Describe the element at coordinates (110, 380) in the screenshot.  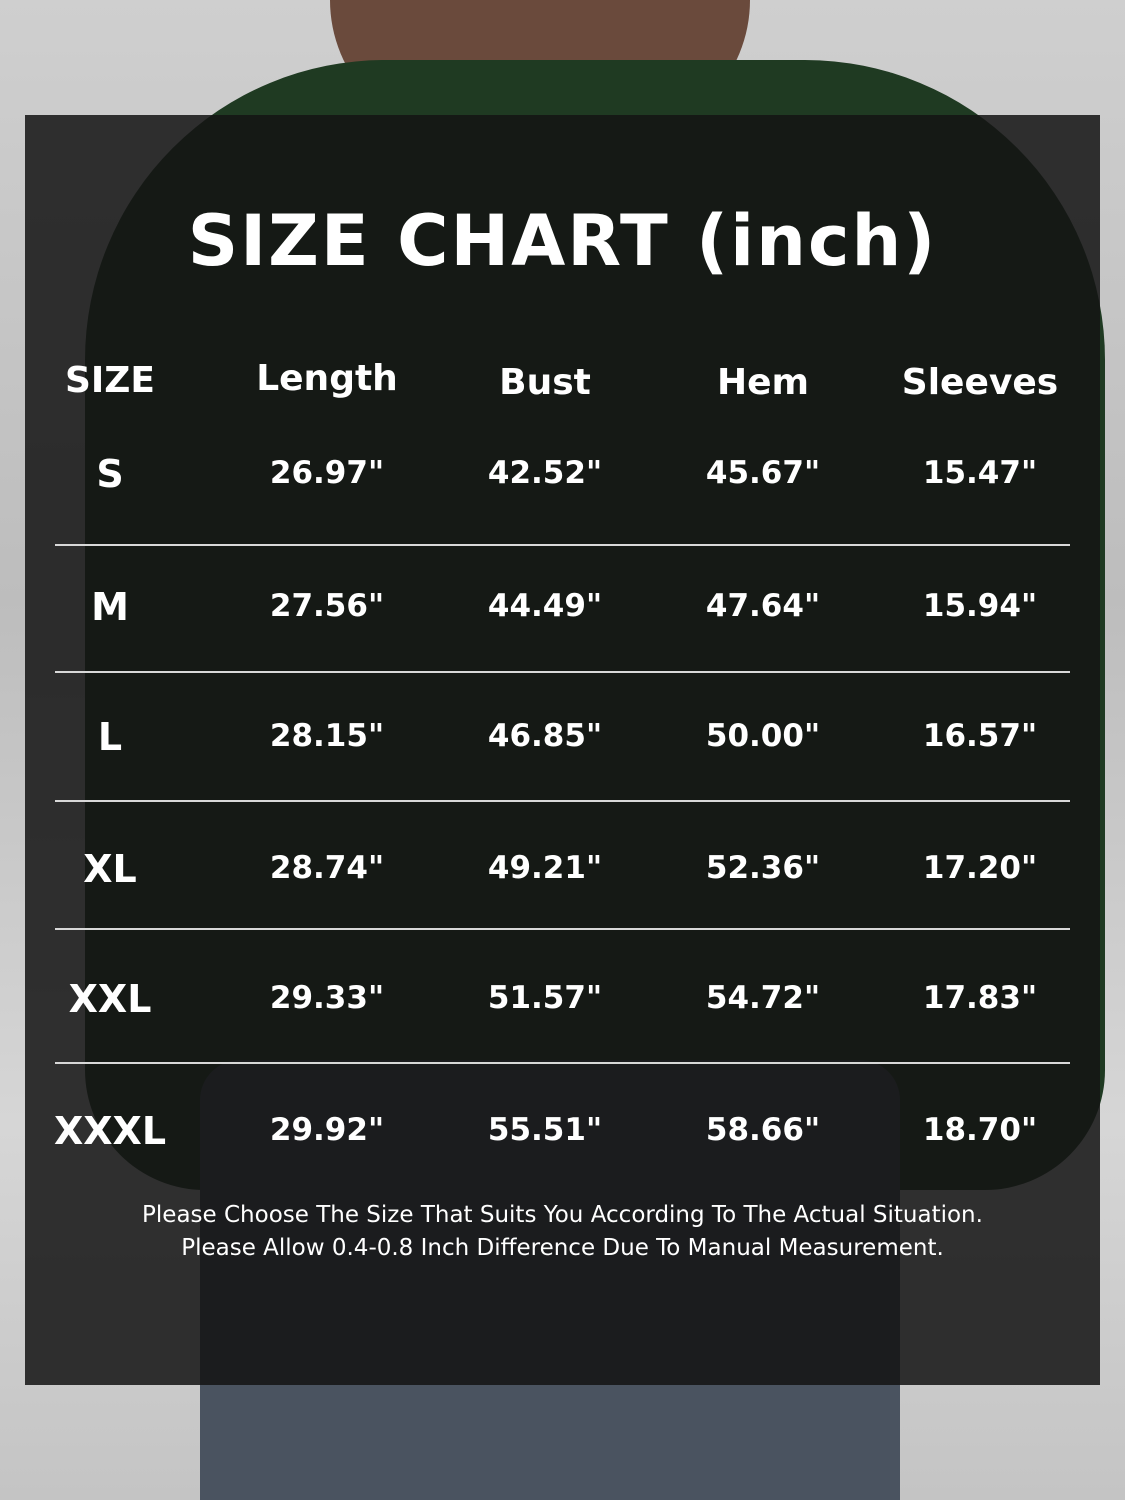
I see `header-size: SIZE` at that location.